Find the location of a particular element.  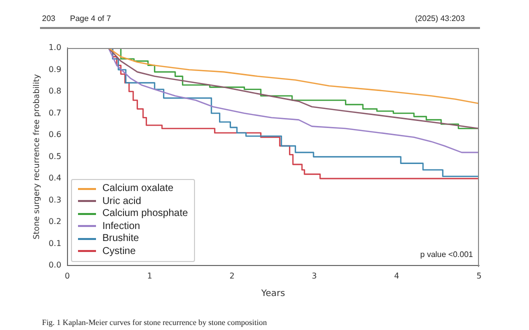

y-tick-label: 0.9 is located at coordinates (55, 69).